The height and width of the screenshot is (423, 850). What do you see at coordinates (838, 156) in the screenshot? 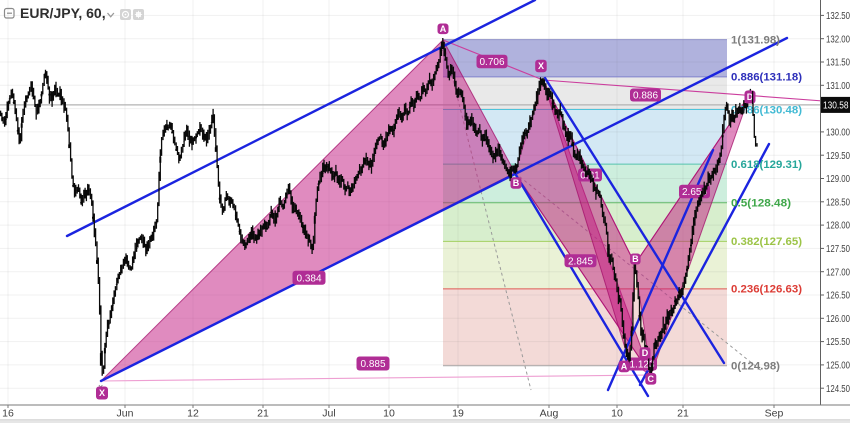
I see `svg-text: 129.50` at bounding box center [838, 156].